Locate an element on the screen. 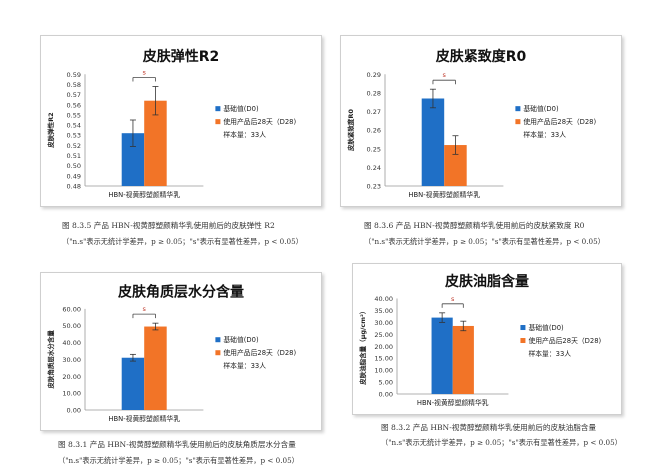 The image size is (667, 470). y-tick-label: 0.54 is located at coordinates (74, 126).